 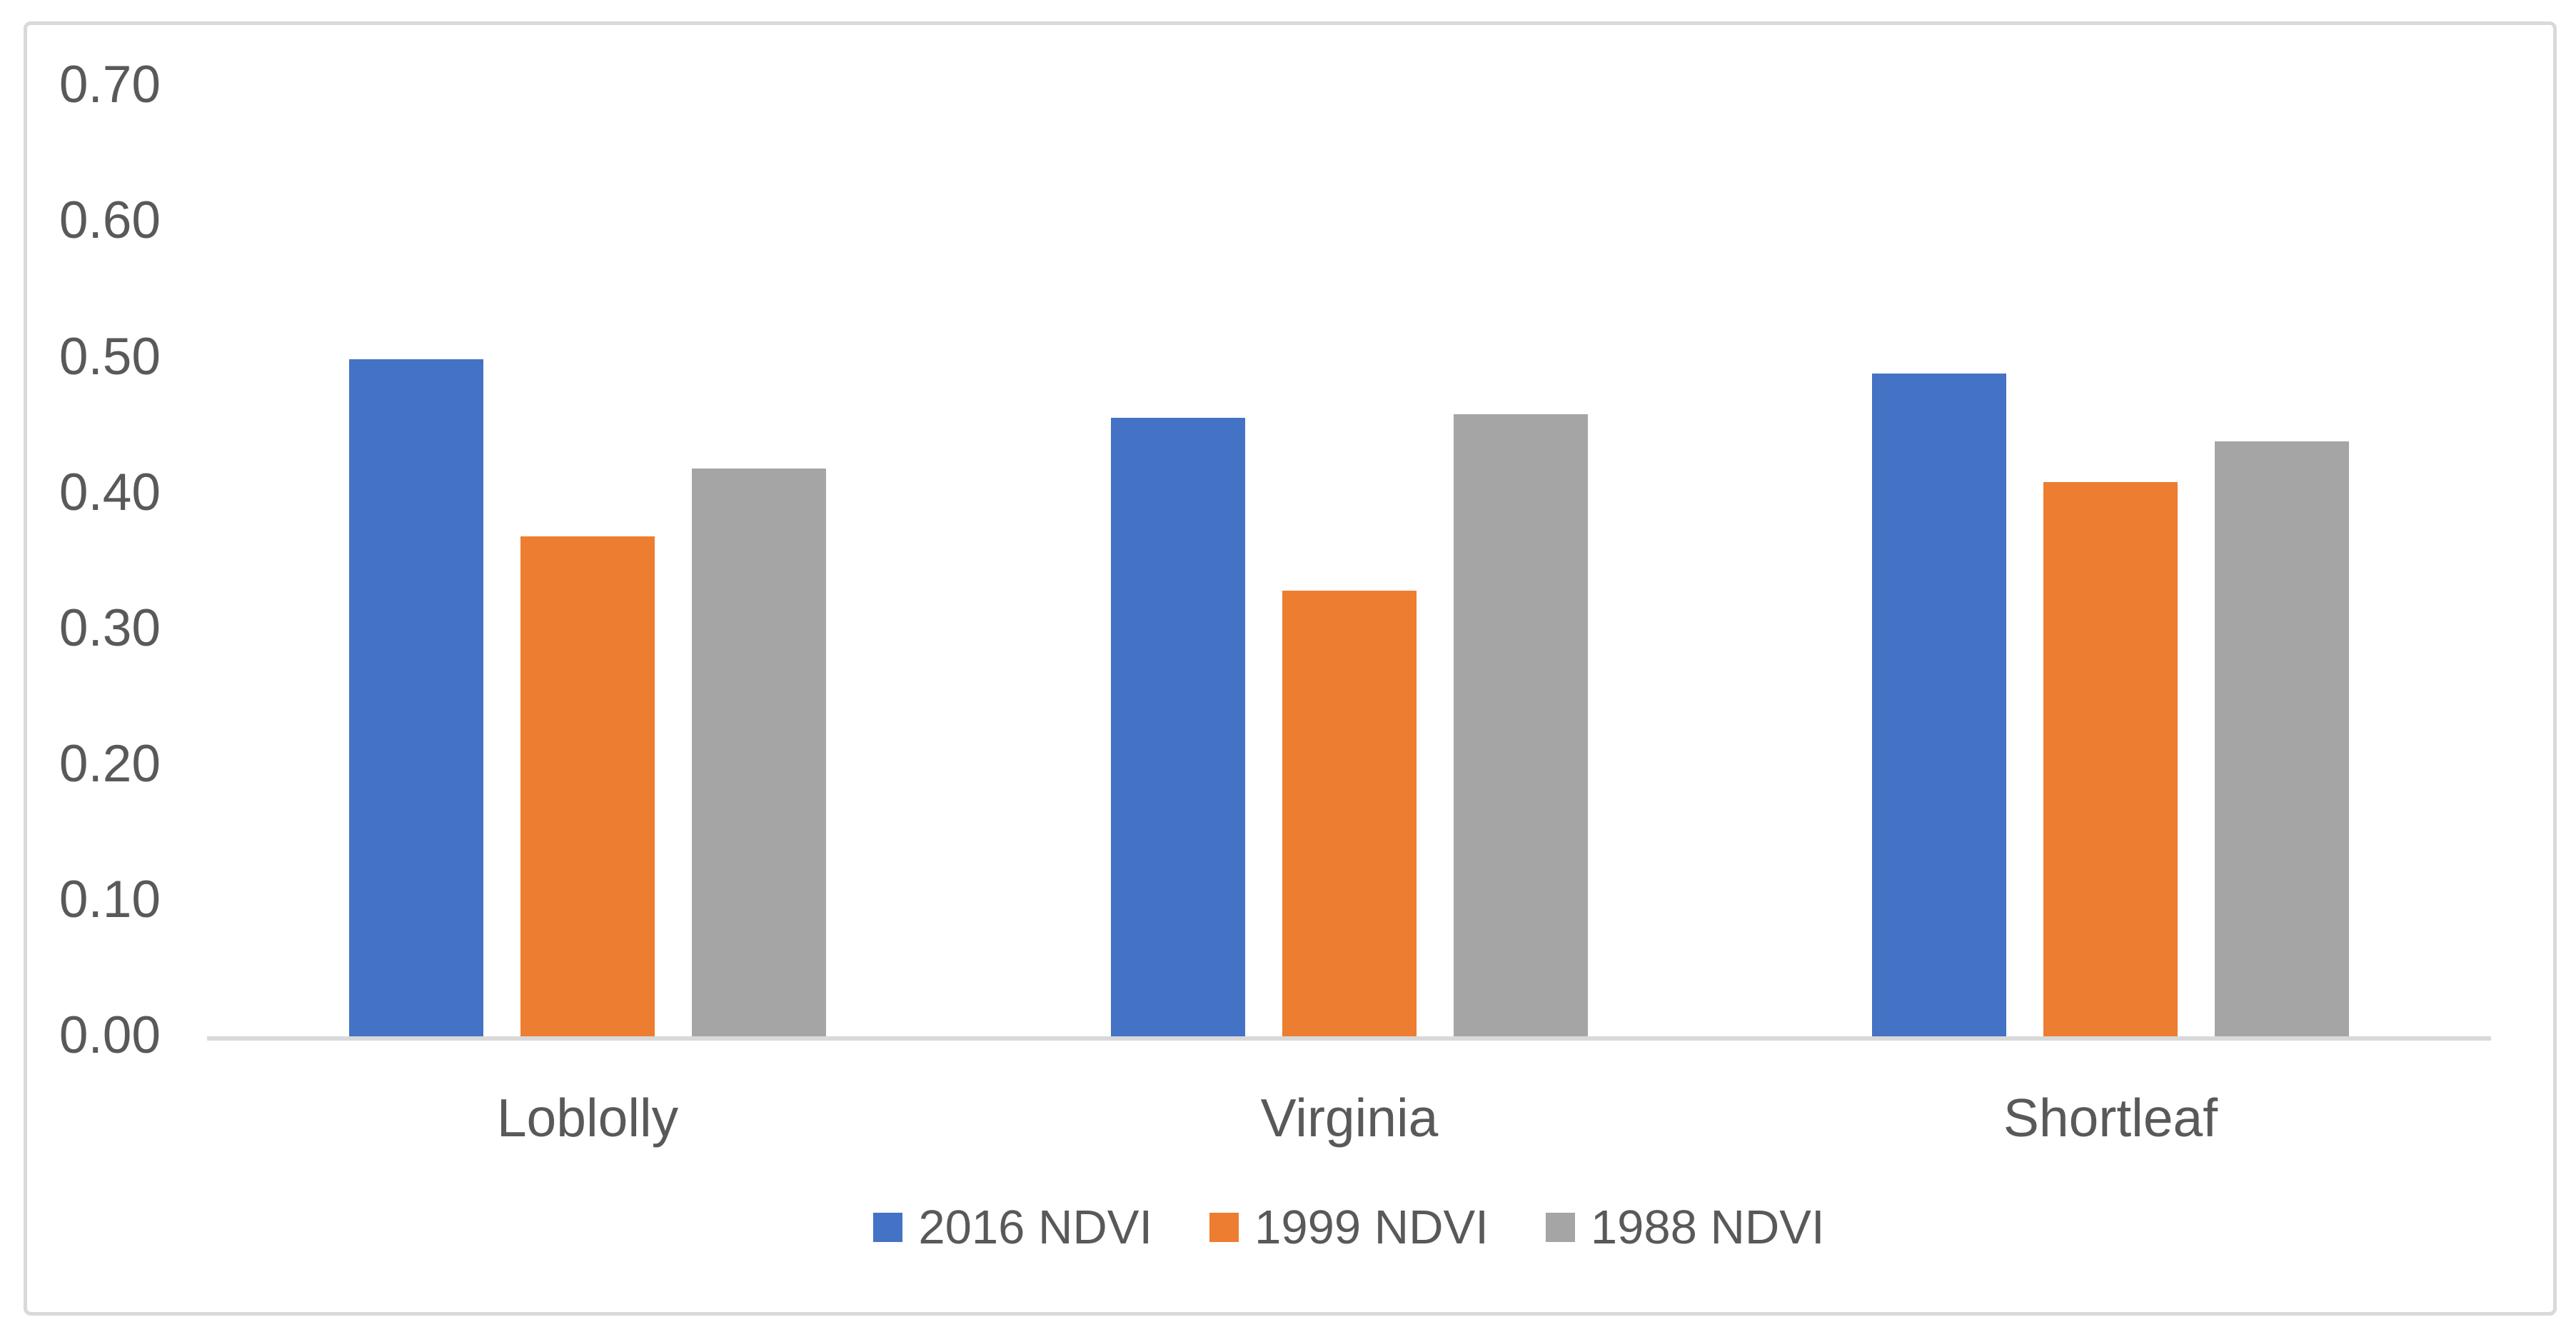 I want to click on y-tick-label-0-50: 0.50, so click(x=110, y=357).